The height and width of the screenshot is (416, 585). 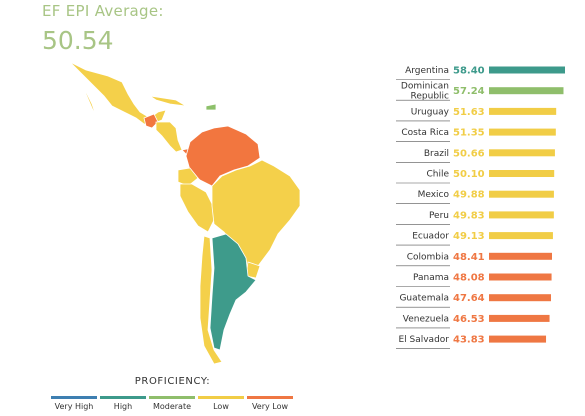 I want to click on value-label-el-salvador: 43.83, so click(x=469, y=340).